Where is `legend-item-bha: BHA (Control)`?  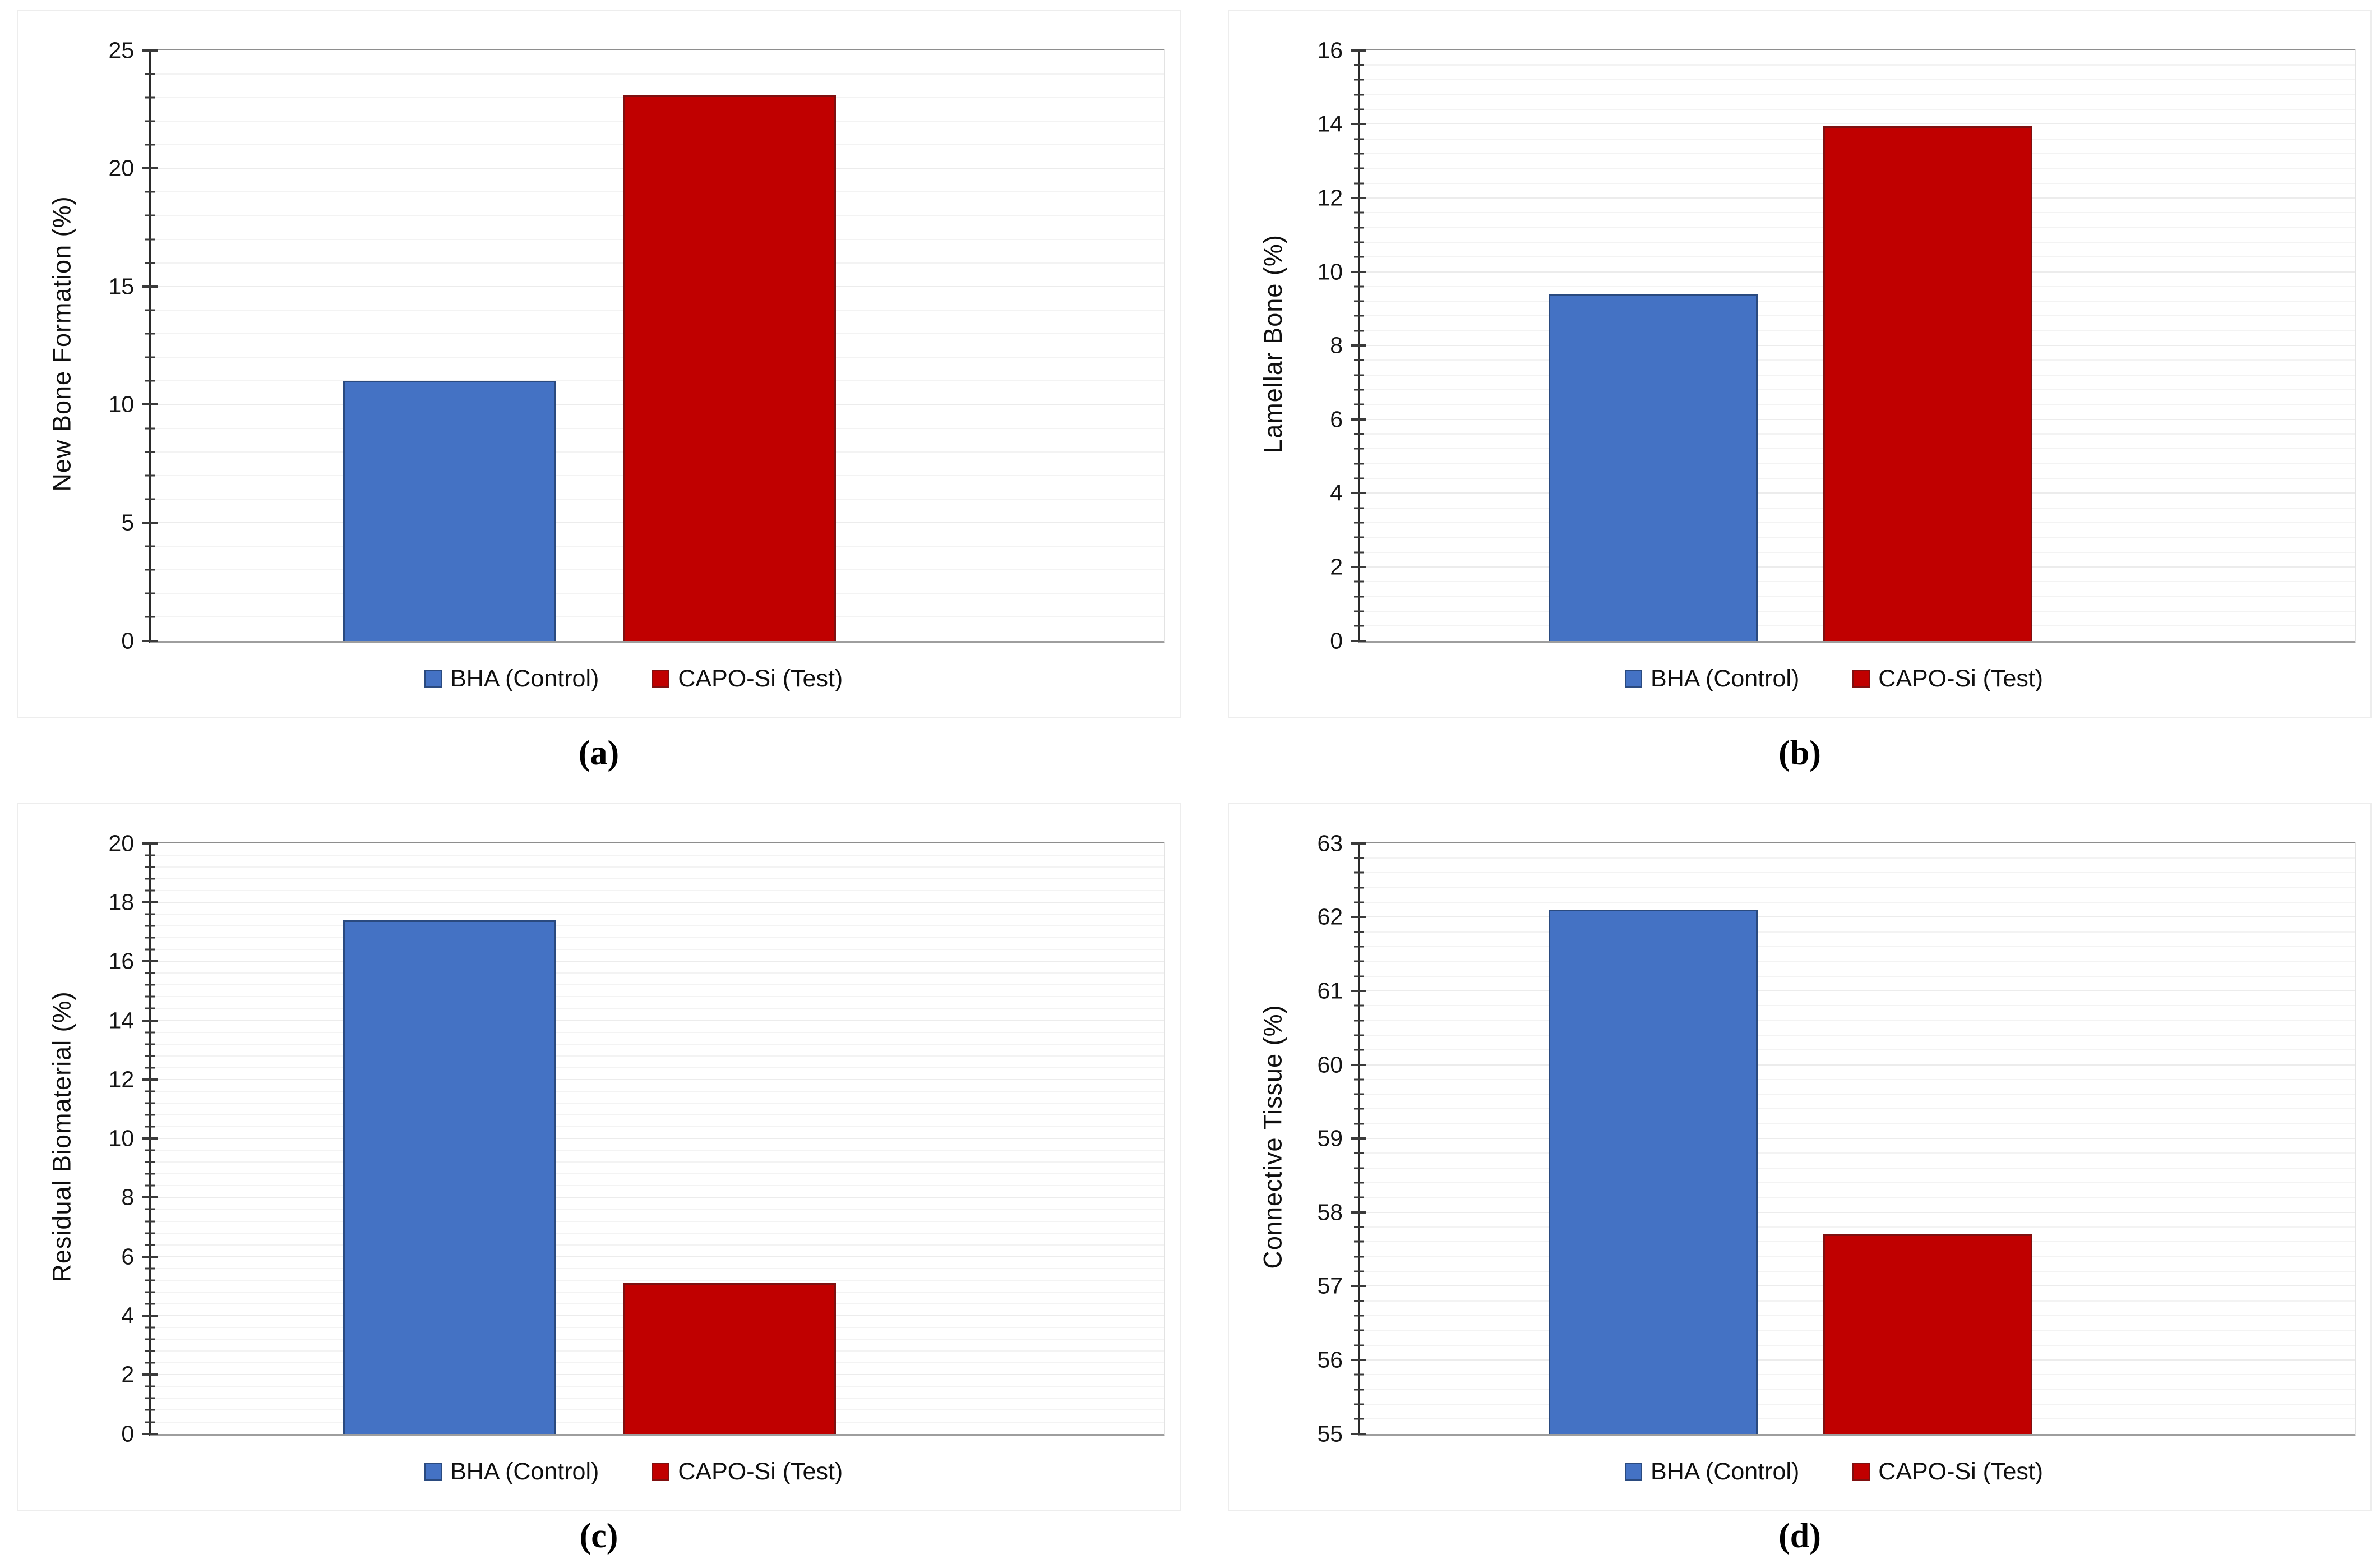 legend-item-bha: BHA (Control) is located at coordinates (1712, 1472).